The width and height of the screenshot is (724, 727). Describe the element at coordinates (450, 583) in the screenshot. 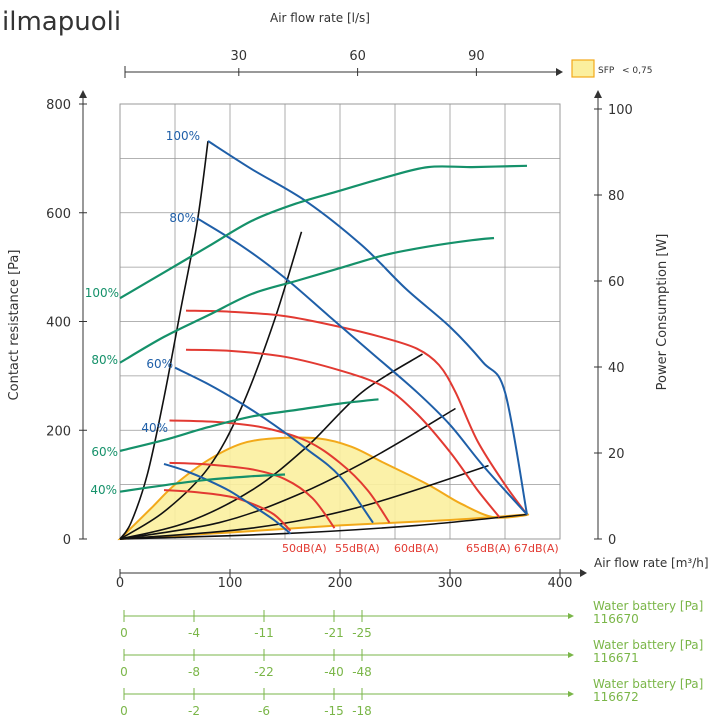

I see `x-tick-label: 300` at that location.